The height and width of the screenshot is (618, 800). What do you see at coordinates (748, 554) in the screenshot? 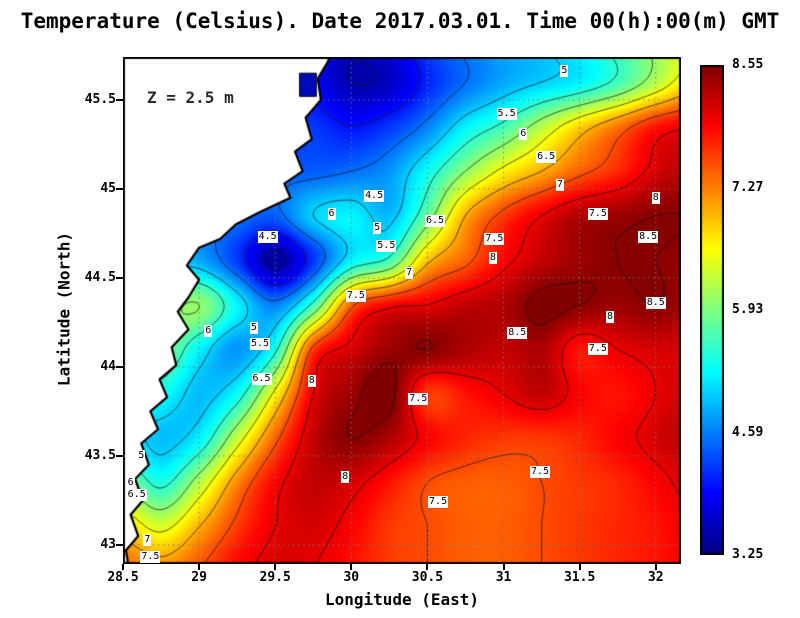
I see `colorbar-tick-label: 3.25` at bounding box center [748, 554].